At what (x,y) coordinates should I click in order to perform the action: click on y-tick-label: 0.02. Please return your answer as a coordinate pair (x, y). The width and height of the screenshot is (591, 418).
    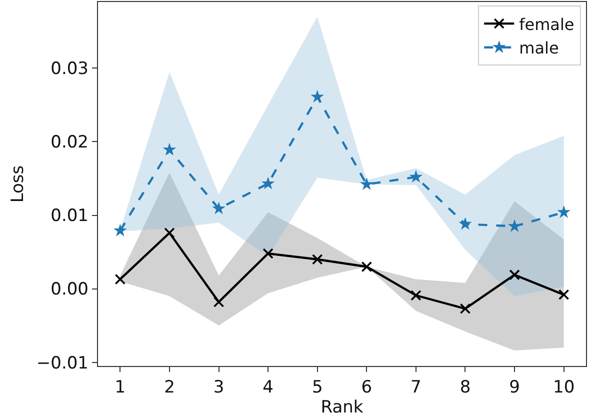
    Looking at the image, I should click on (69, 142).